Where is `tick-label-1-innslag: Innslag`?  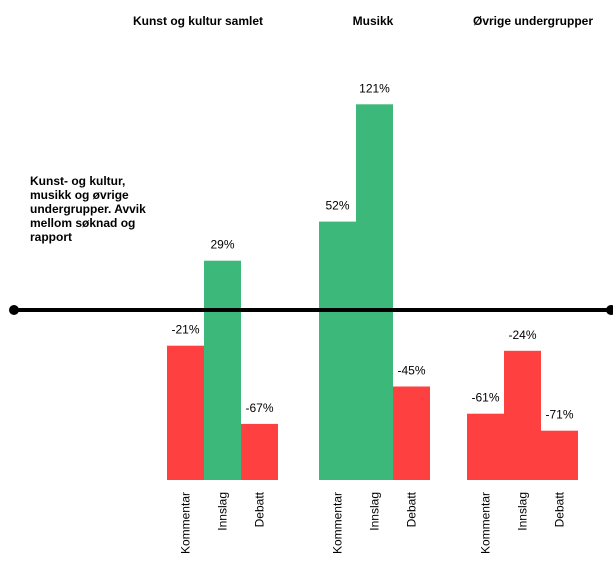 tick-label-1-innslag: Innslag is located at coordinates (223, 511).